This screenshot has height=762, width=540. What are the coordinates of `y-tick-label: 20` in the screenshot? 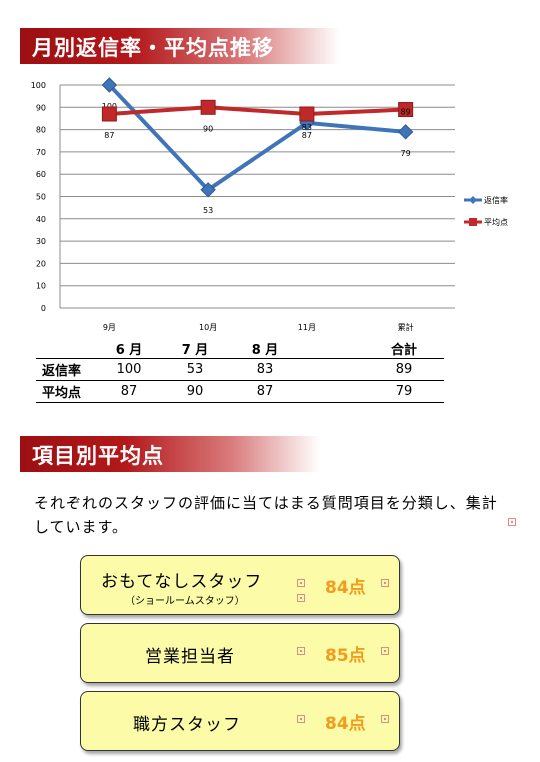 It's located at (41, 263).